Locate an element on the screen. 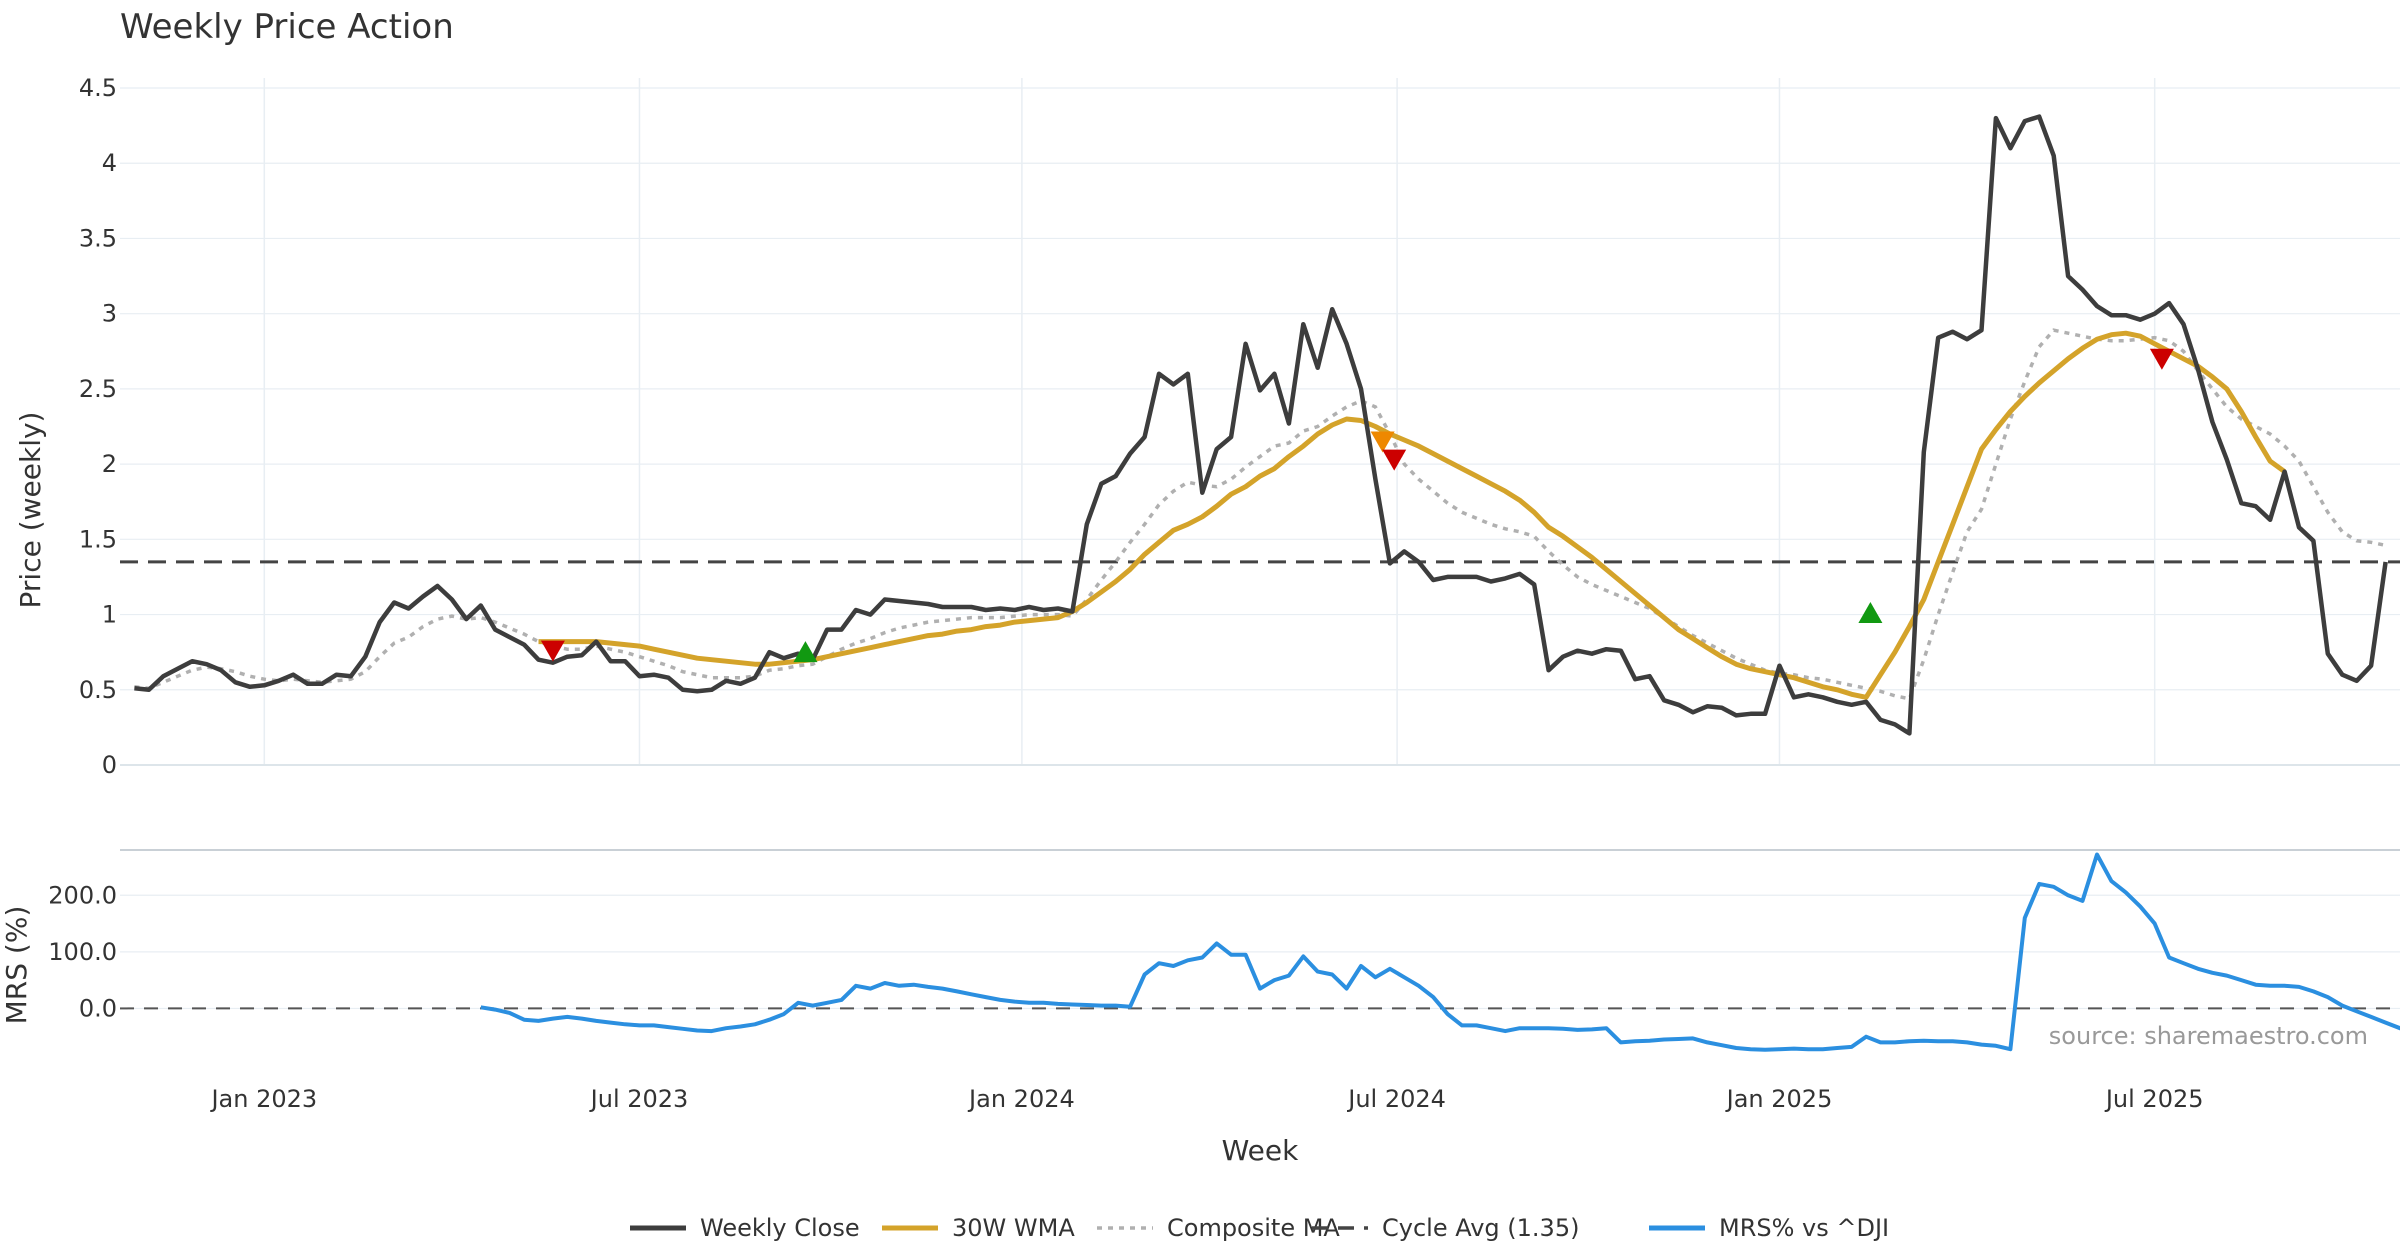 This screenshot has width=2400, height=1260. y-tick-label: 0.5 is located at coordinates (98, 690).